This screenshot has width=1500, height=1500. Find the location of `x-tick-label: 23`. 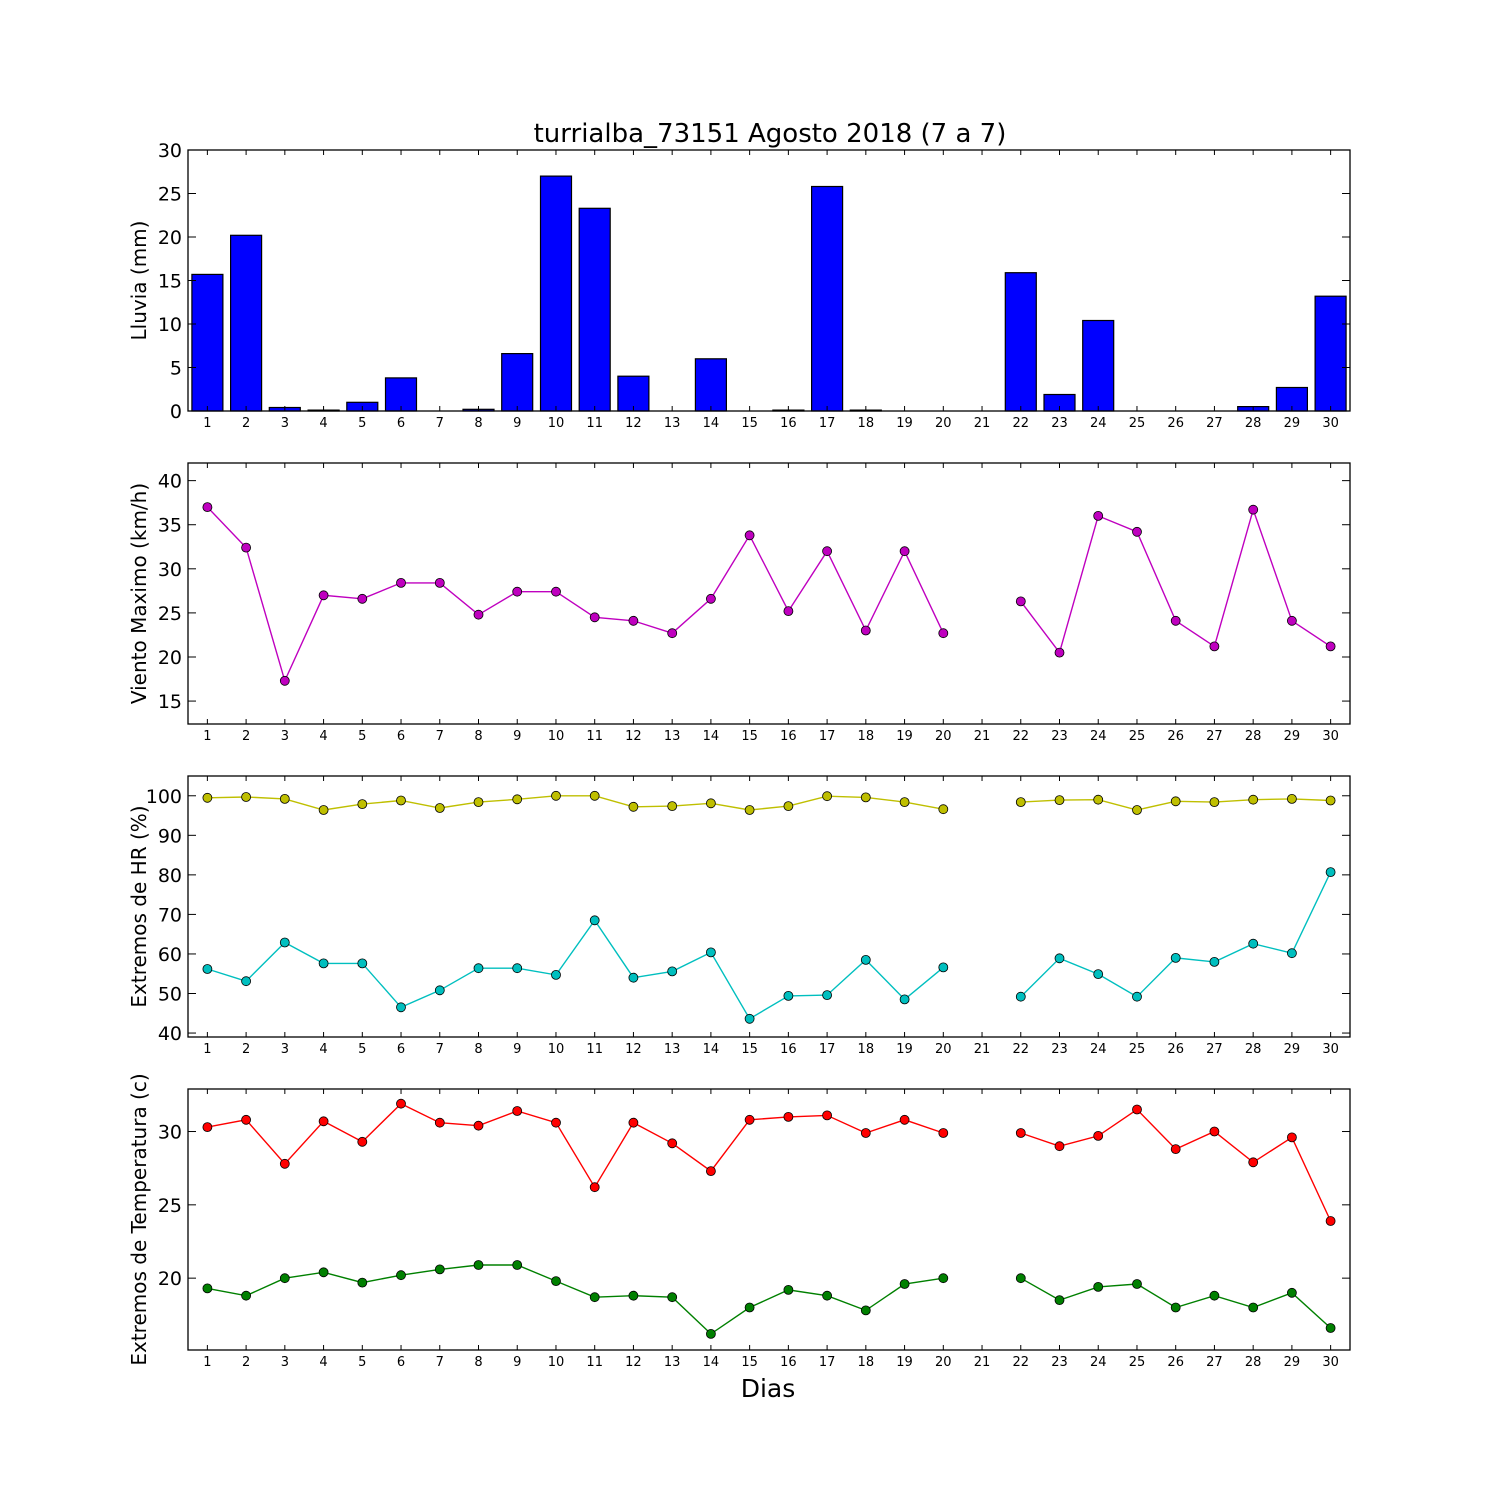

x-tick-label: 23 is located at coordinates (1059, 423).